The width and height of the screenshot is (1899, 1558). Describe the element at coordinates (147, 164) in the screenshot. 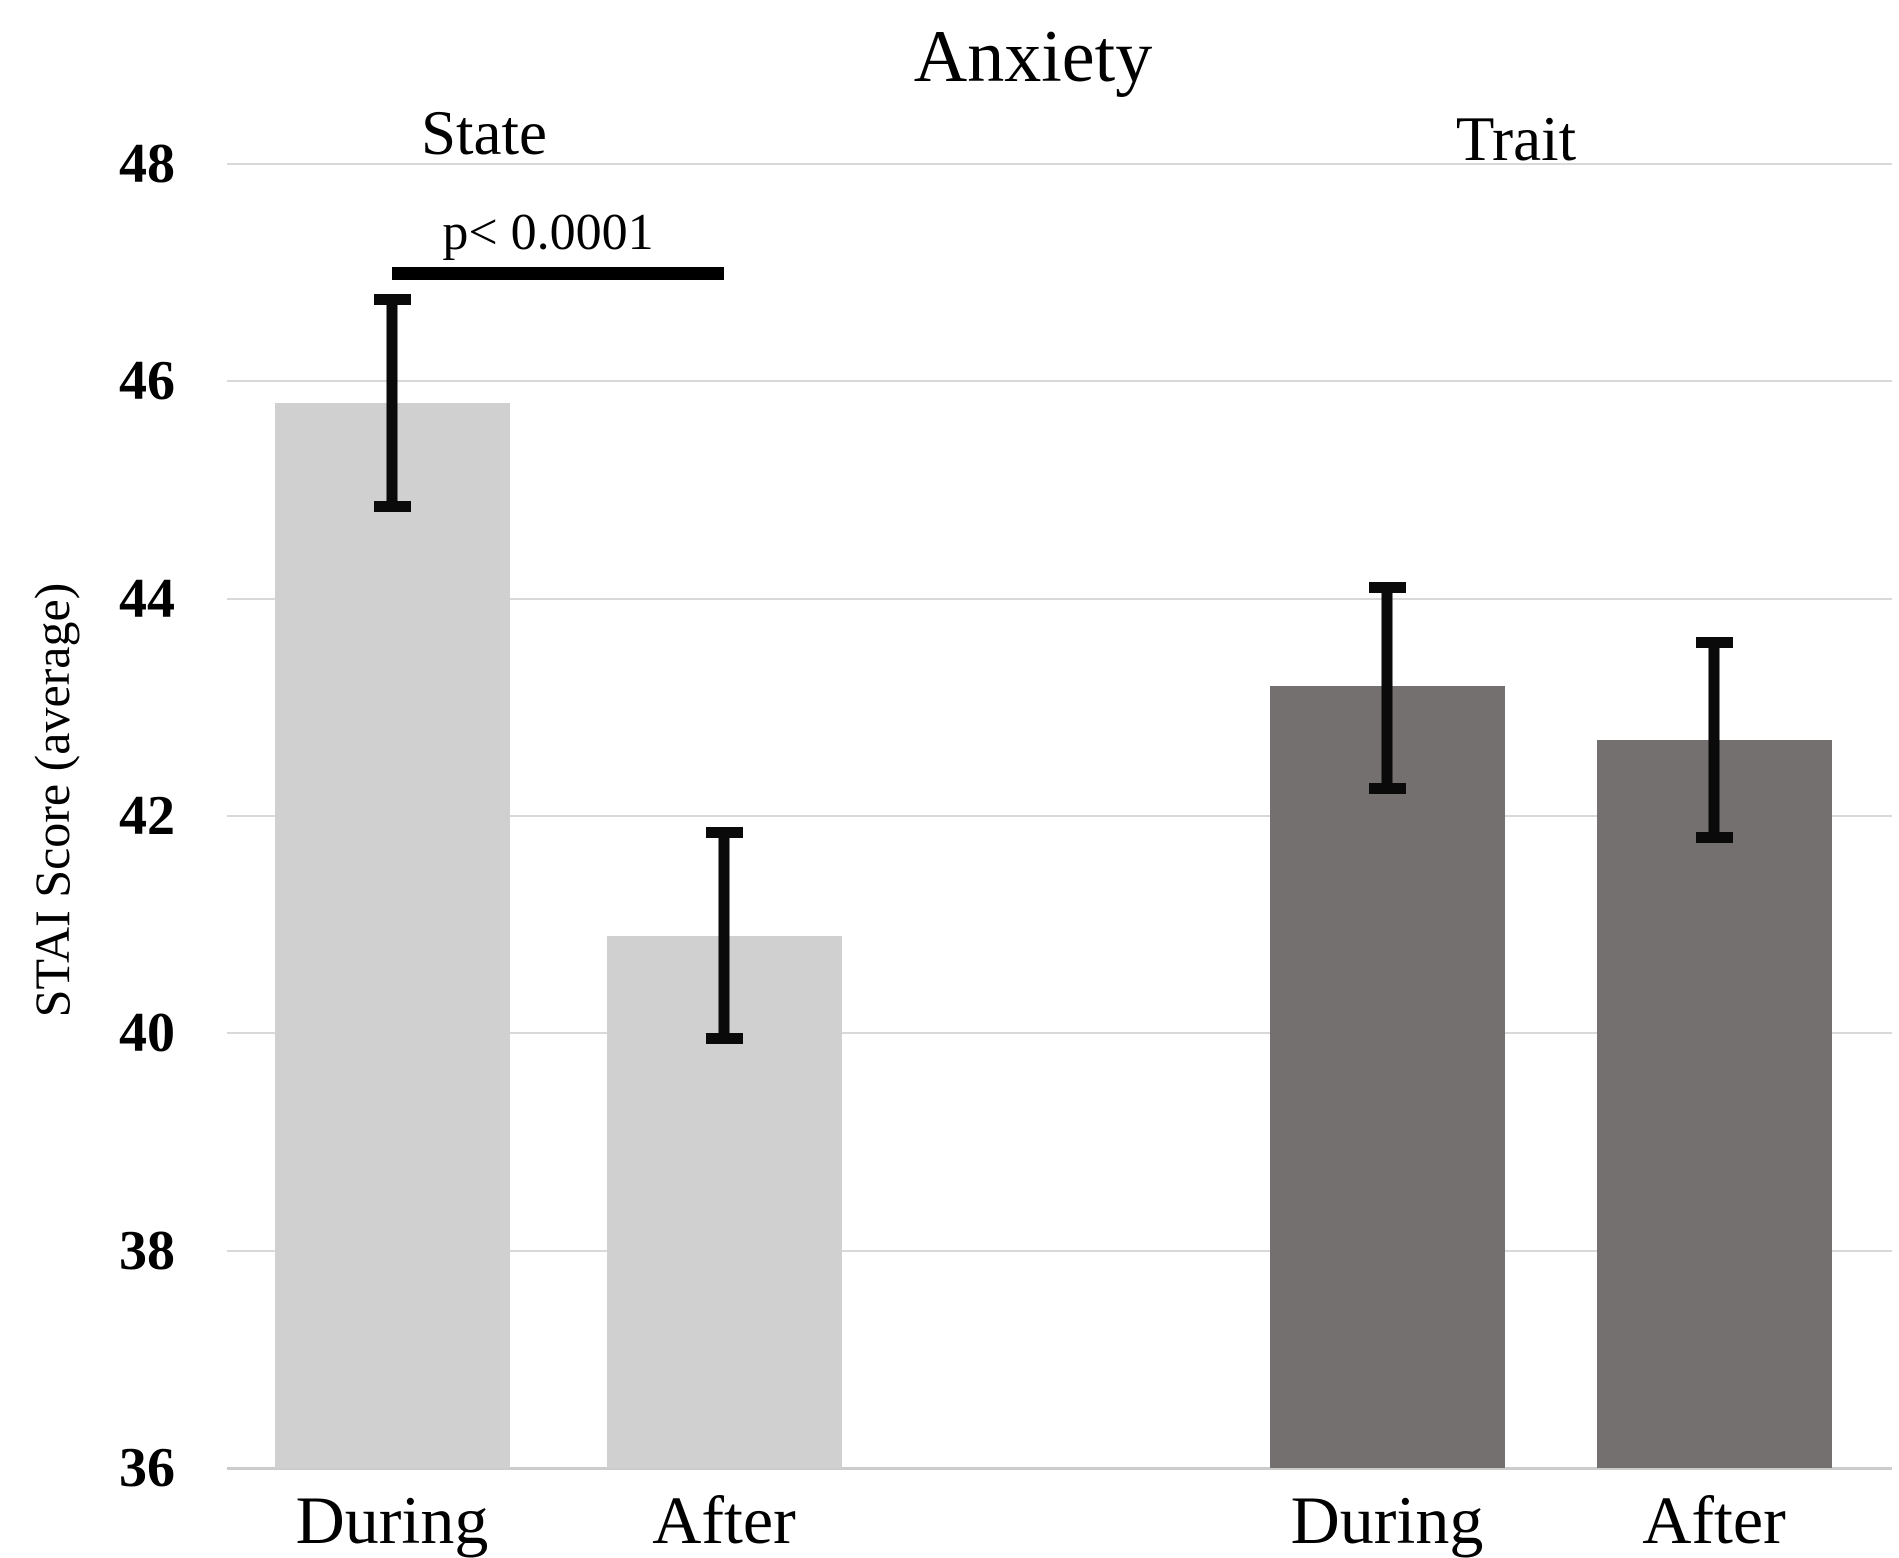

I see `y-tick-label-48: 48` at that location.